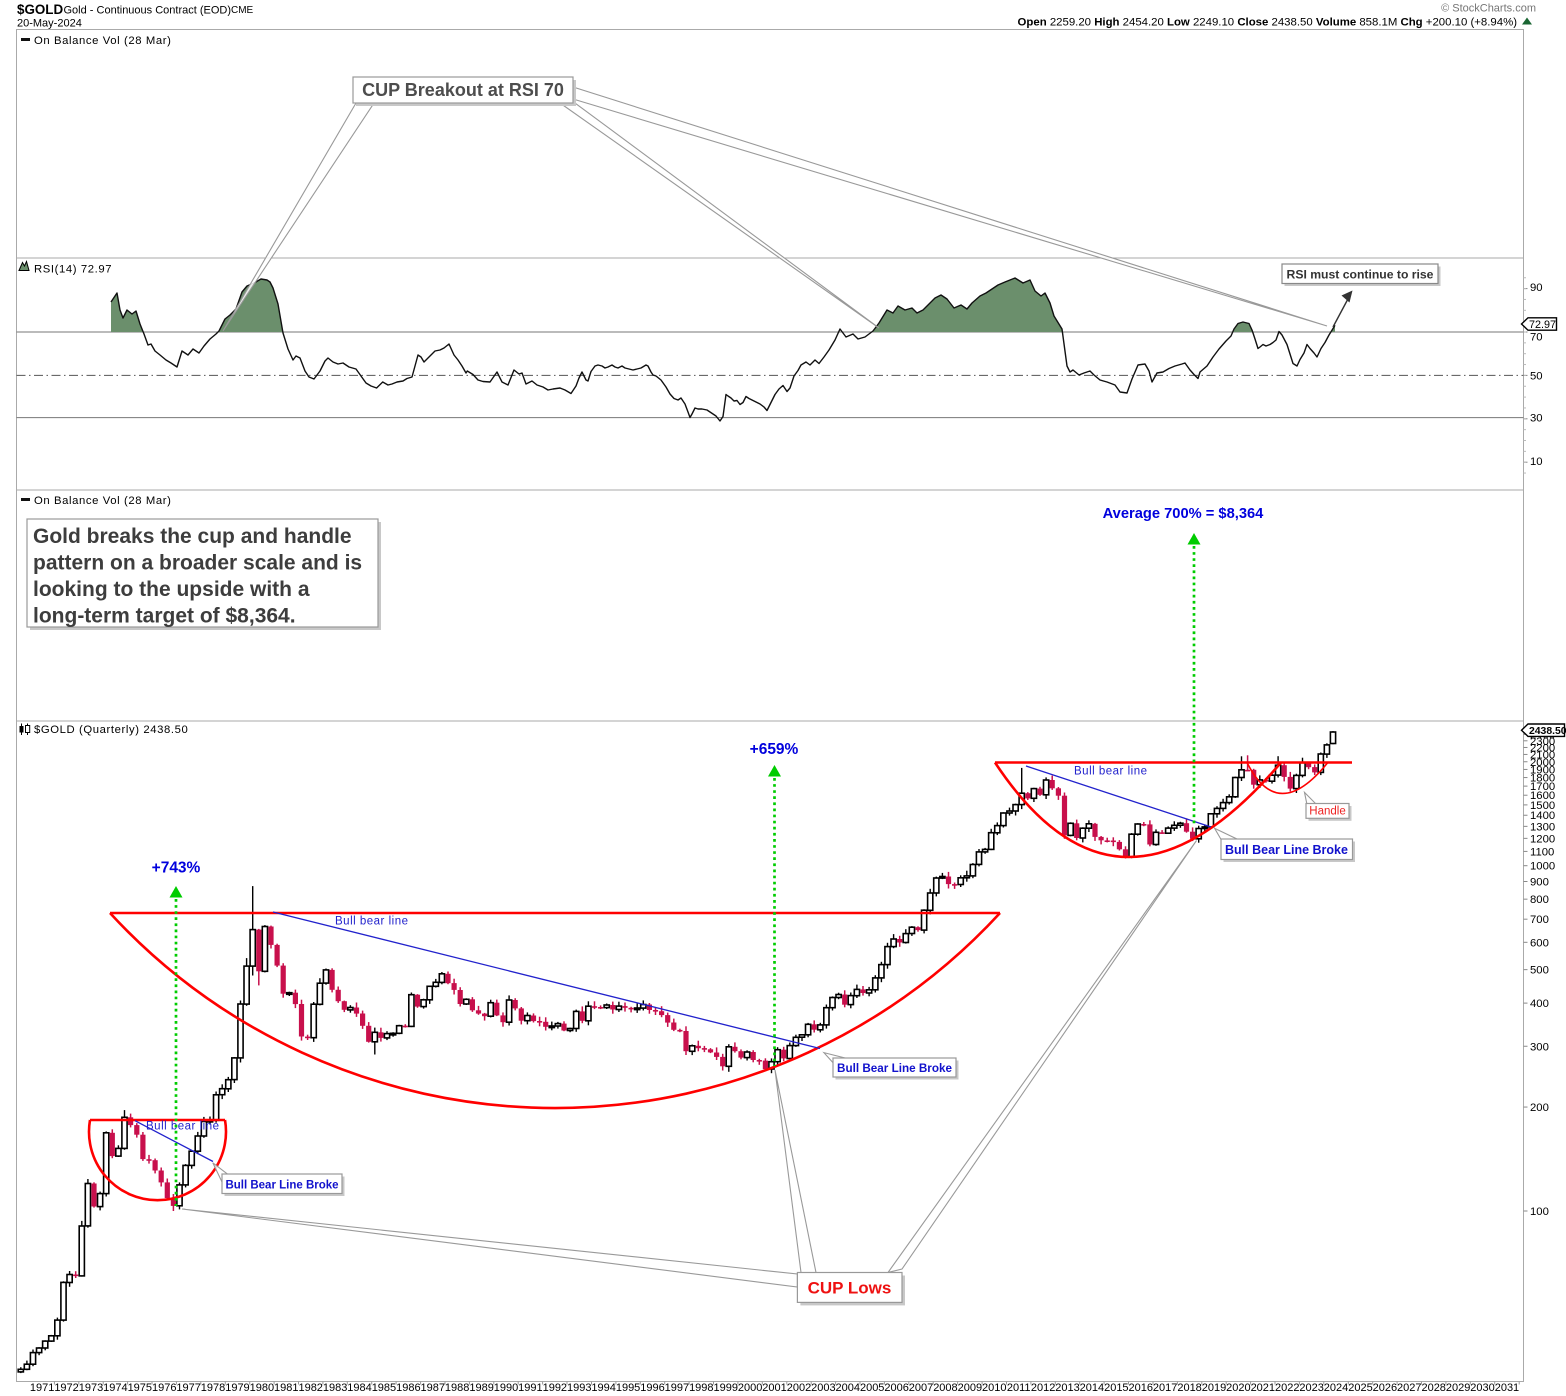  I want to click on svg-text: 72.97, so click(1542, 325).